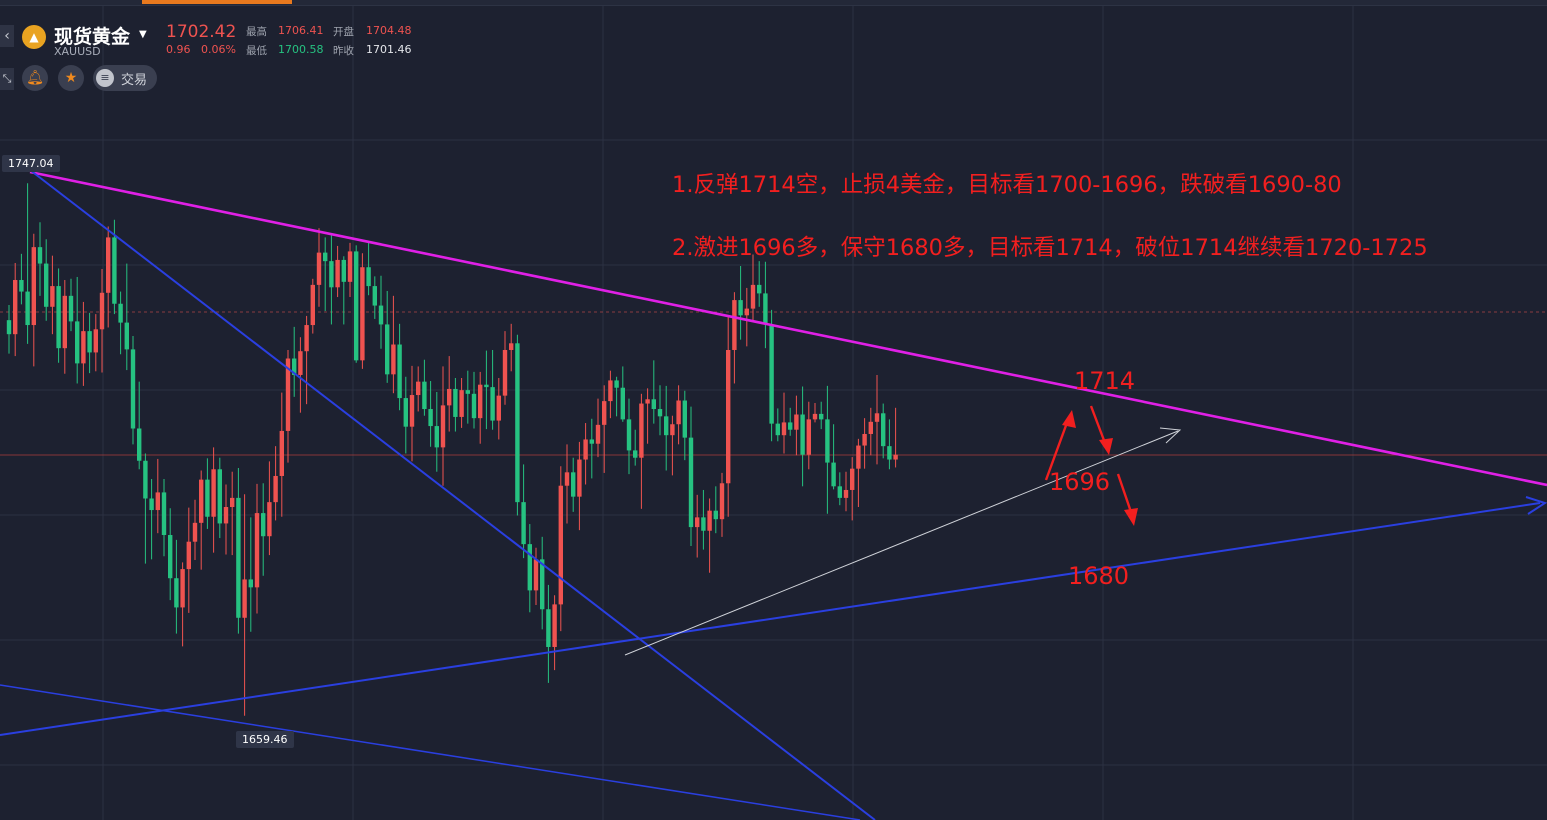 This screenshot has height=820, width=1547. Describe the element at coordinates (218, 49) in the screenshot. I see `price-change-percent: 0.06%` at that location.